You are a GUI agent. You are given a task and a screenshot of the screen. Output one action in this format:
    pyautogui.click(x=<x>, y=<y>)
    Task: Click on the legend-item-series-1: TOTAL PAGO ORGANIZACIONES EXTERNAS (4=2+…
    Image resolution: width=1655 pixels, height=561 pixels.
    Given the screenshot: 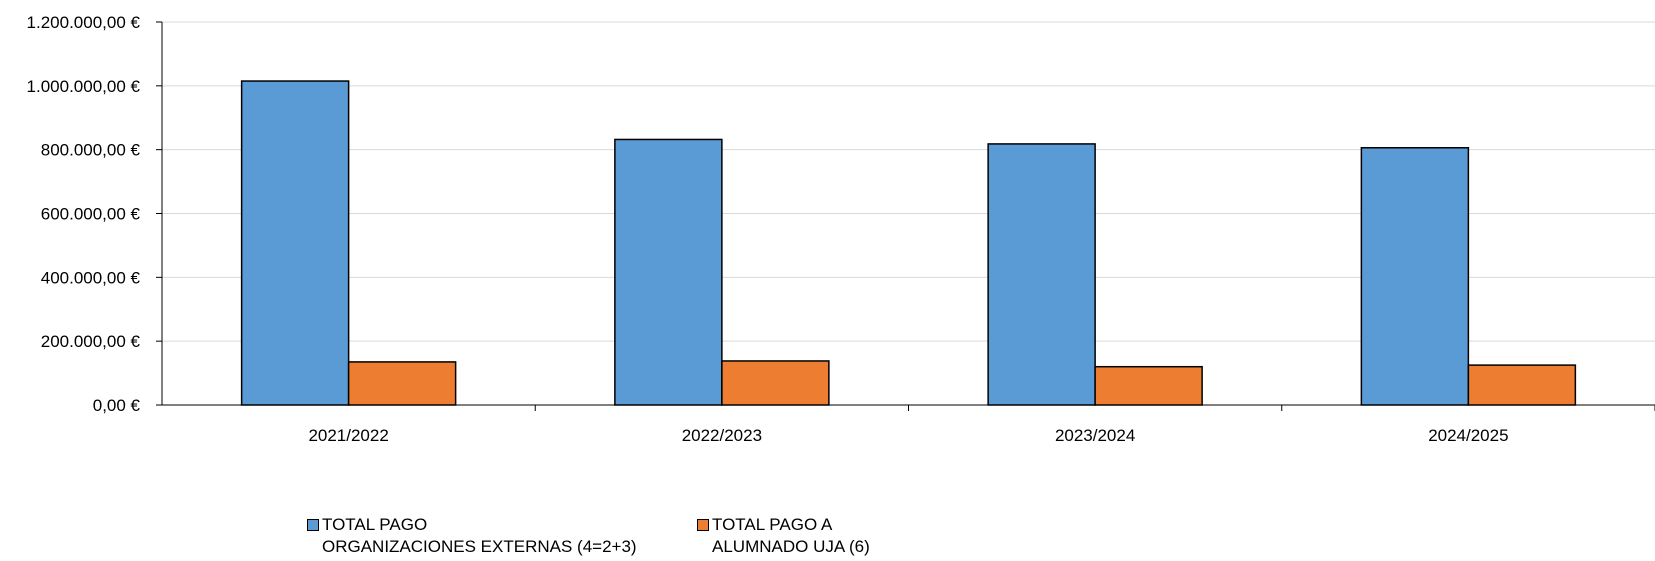 What is the action you would take?
    pyautogui.click(x=472, y=536)
    